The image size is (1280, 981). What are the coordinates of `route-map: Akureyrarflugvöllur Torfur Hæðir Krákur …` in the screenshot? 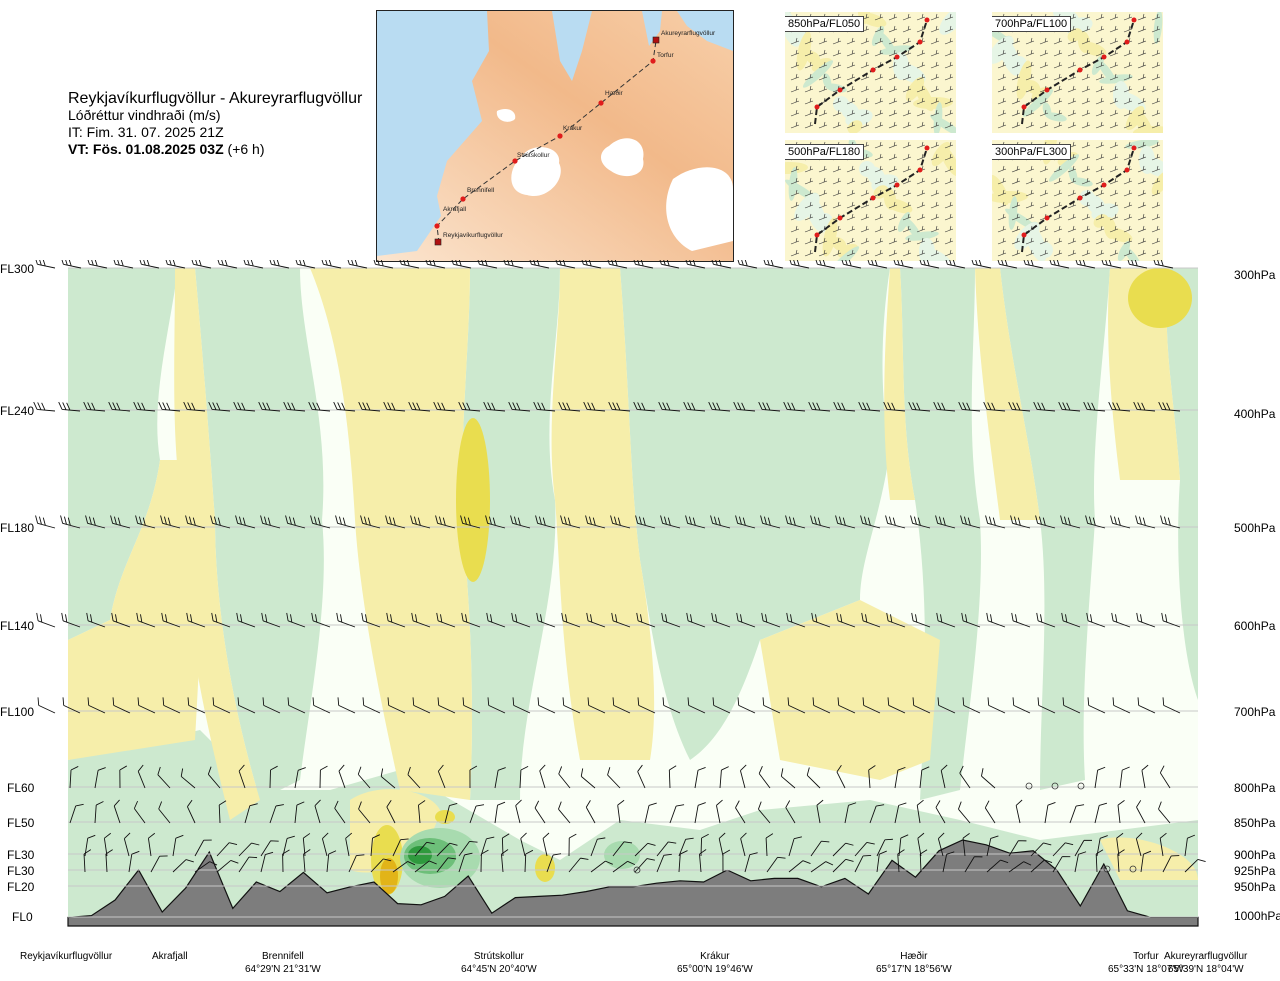 It's located at (555, 136).